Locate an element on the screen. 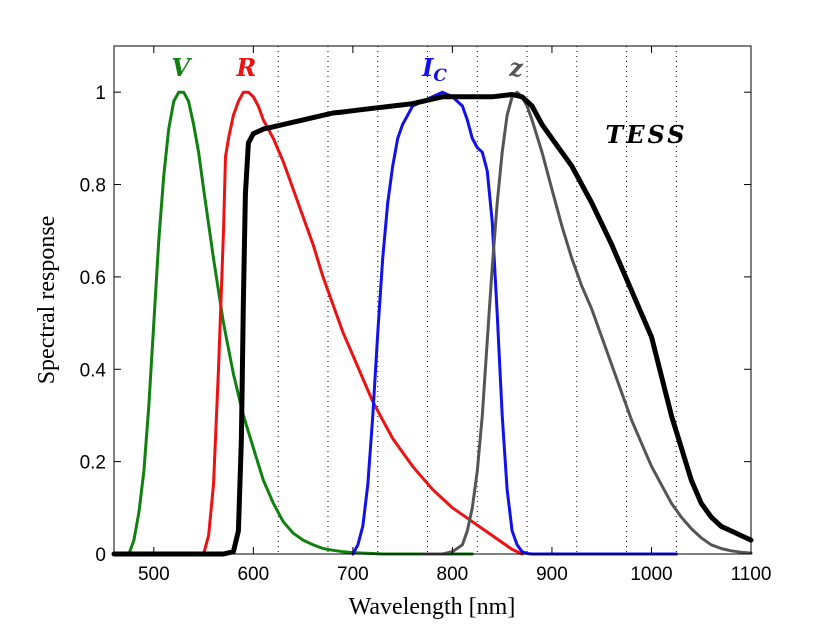 The width and height of the screenshot is (830, 625). x-tick-label-700: 700 is located at coordinates (353, 574).